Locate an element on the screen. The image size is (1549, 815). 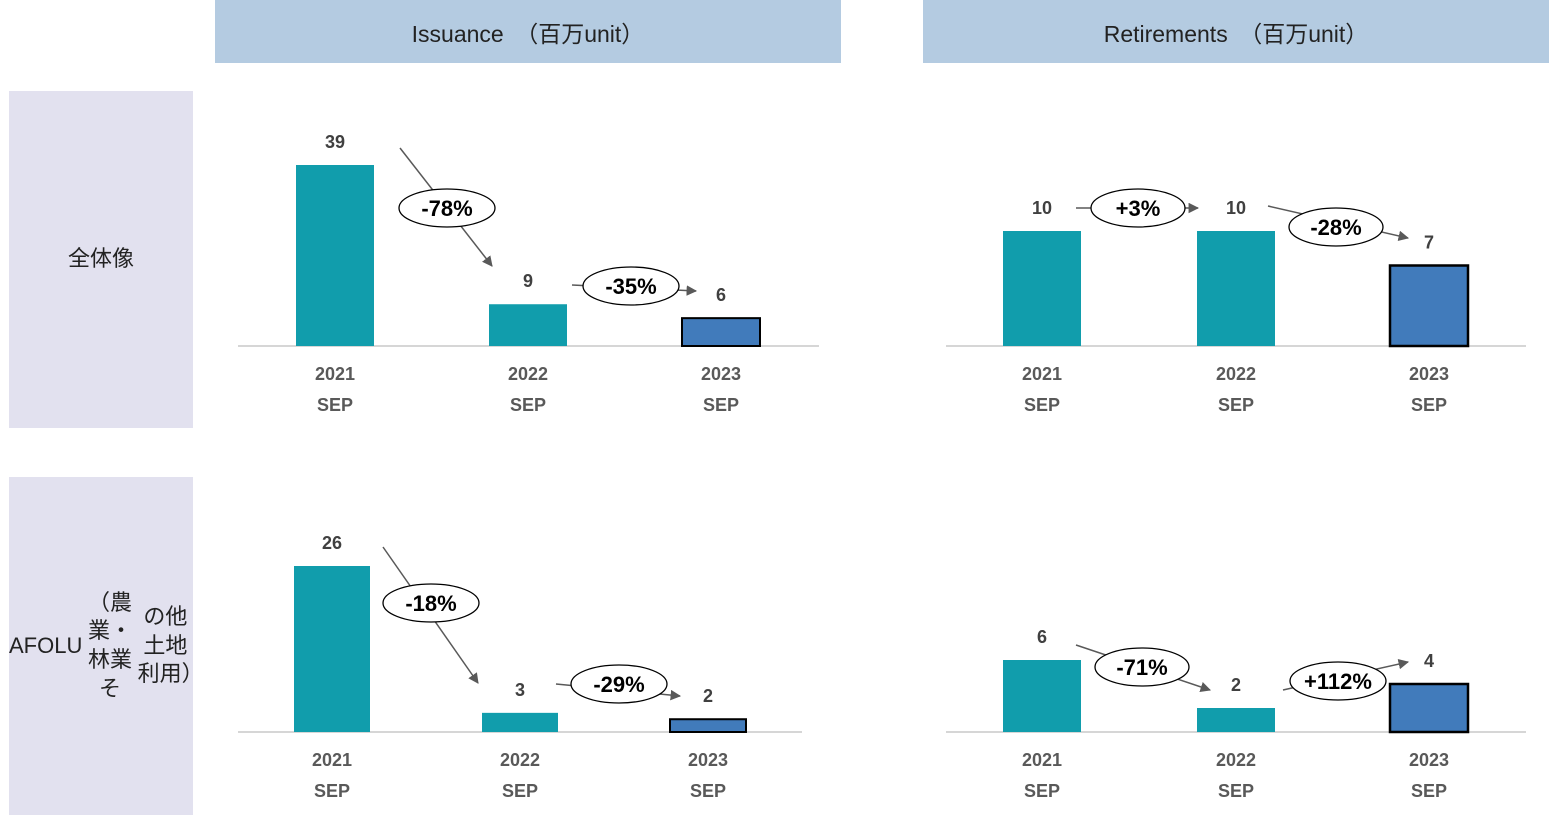
row-label-line: 全体像 is located at coordinates (100, 259).